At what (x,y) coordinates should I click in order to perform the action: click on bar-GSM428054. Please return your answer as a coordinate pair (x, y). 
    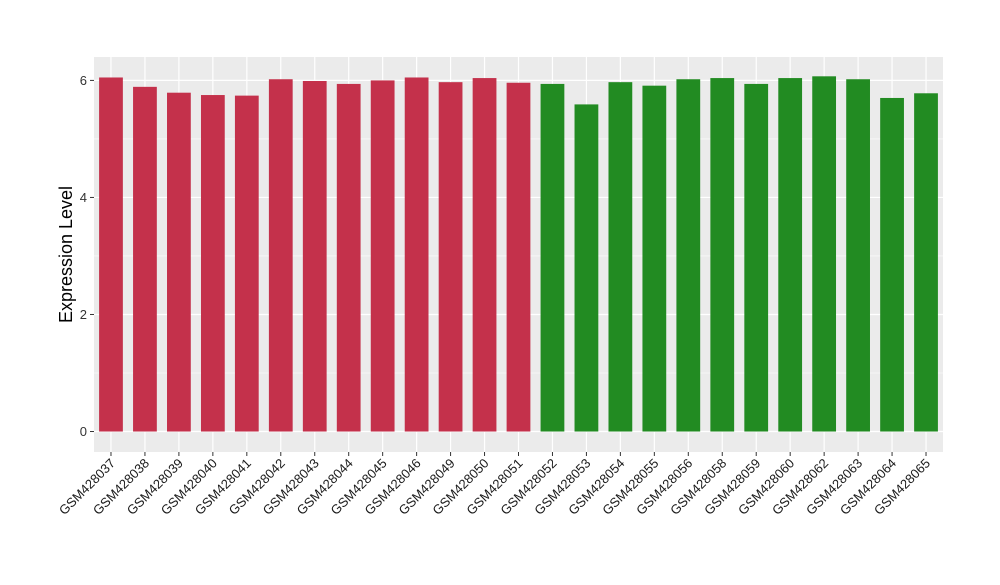
    Looking at the image, I should click on (620, 257).